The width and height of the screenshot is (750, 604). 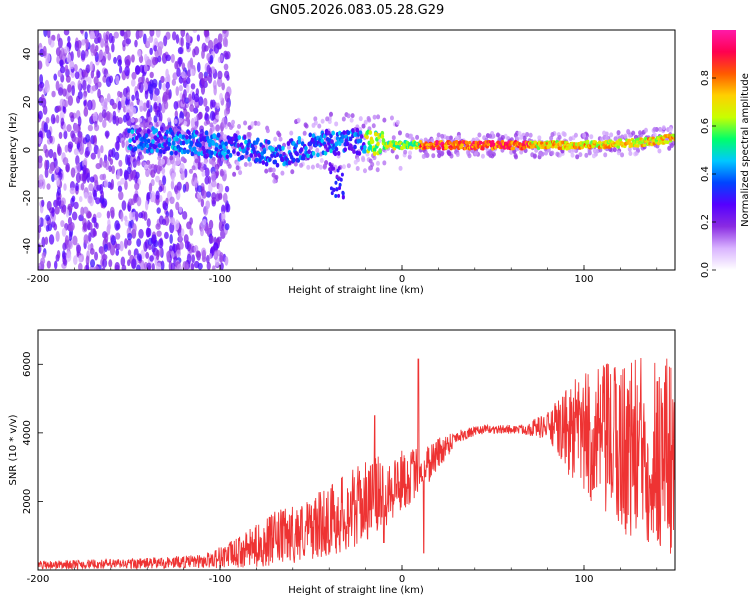 What do you see at coordinates (27, 364) in the screenshot?
I see `y-tick-label: 6000` at bounding box center [27, 364].